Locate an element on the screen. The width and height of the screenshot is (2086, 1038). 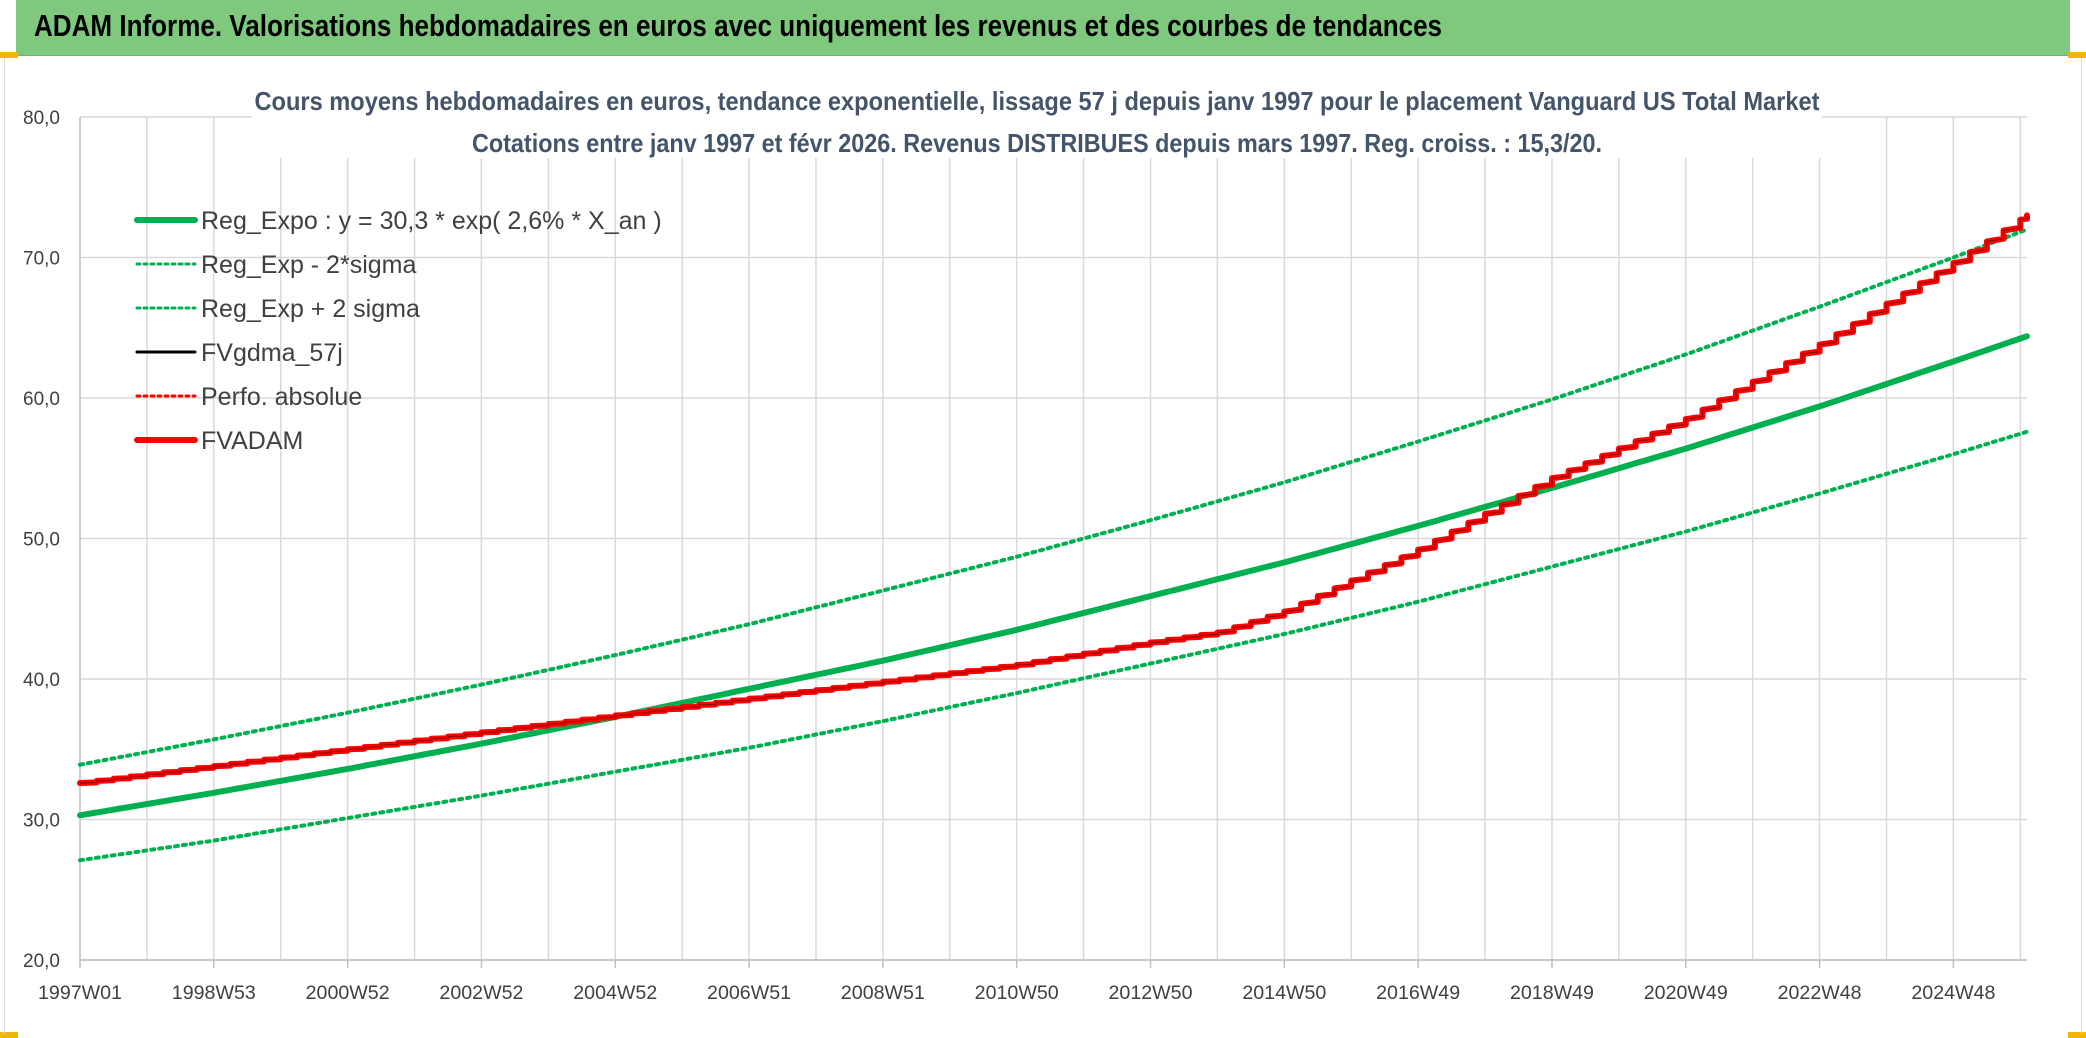
x-tick-label: 1998W53 is located at coordinates (214, 993).